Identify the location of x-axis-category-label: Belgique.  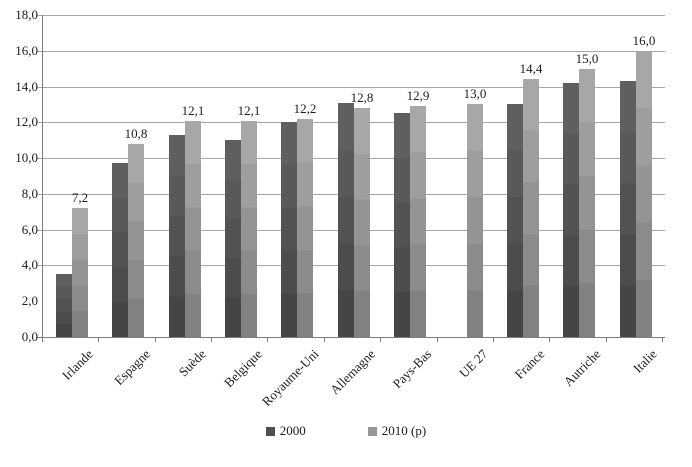
(243, 368).